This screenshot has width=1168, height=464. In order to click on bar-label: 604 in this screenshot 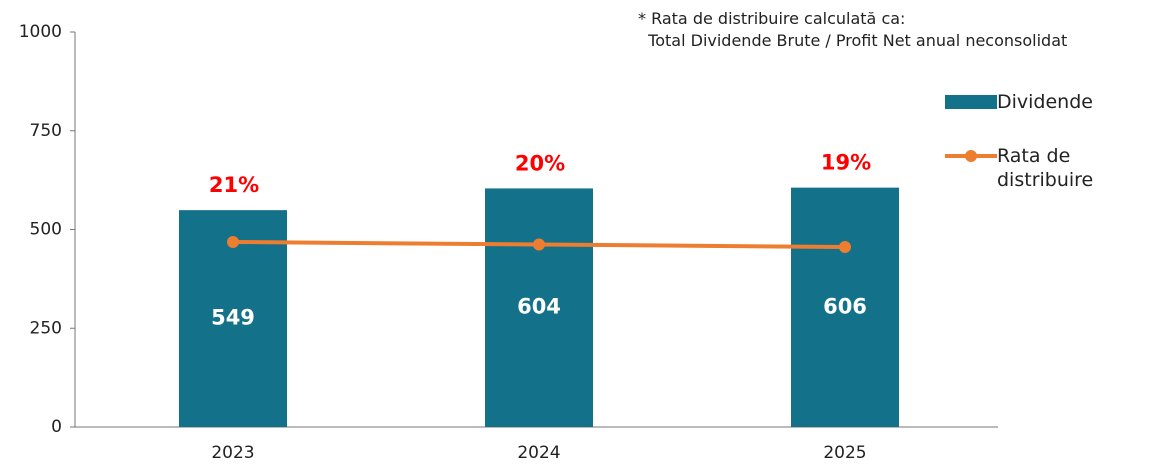, I will do `click(539, 307)`.